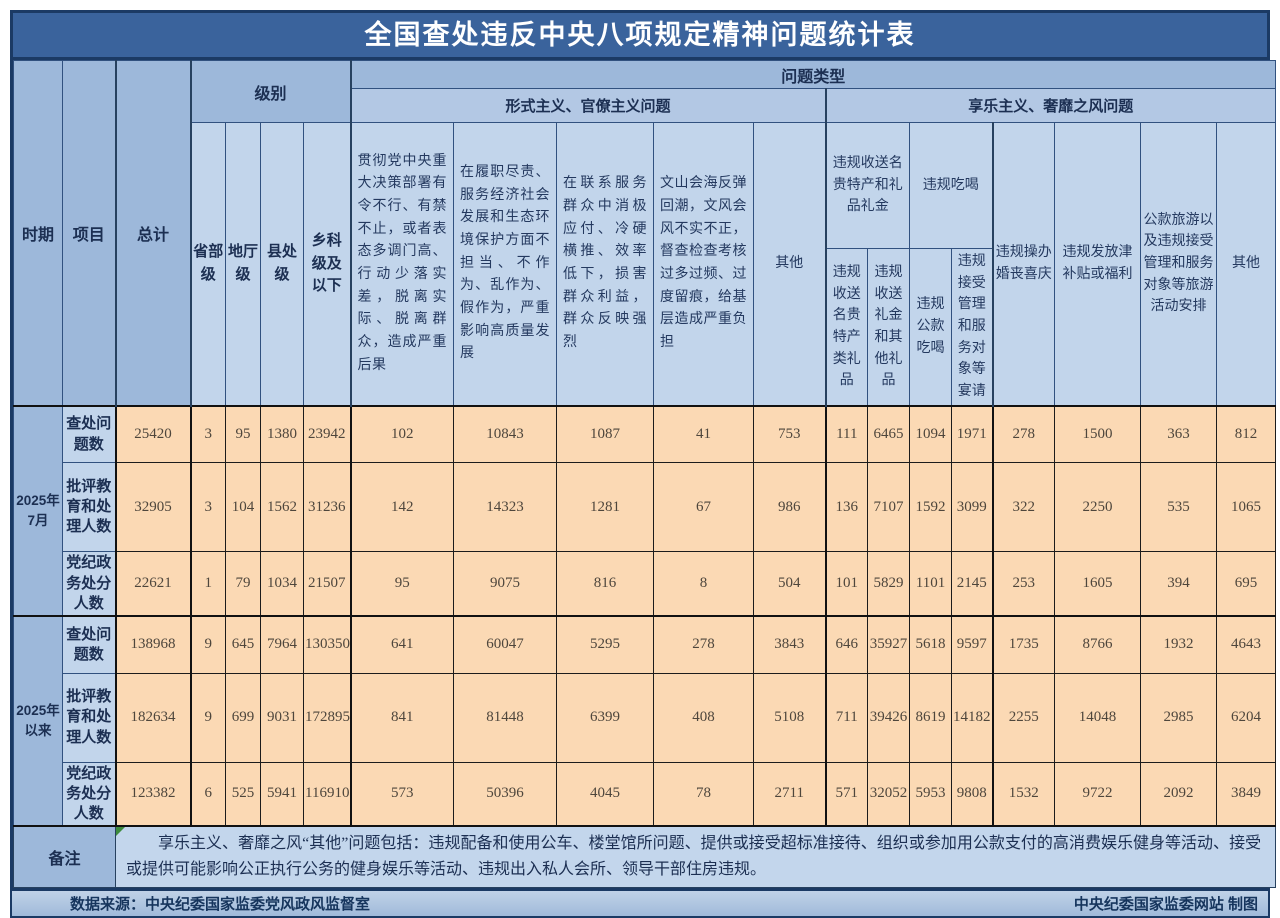  Describe the element at coordinates (1179, 584) in the screenshot. I see `data-cell: 394` at that location.